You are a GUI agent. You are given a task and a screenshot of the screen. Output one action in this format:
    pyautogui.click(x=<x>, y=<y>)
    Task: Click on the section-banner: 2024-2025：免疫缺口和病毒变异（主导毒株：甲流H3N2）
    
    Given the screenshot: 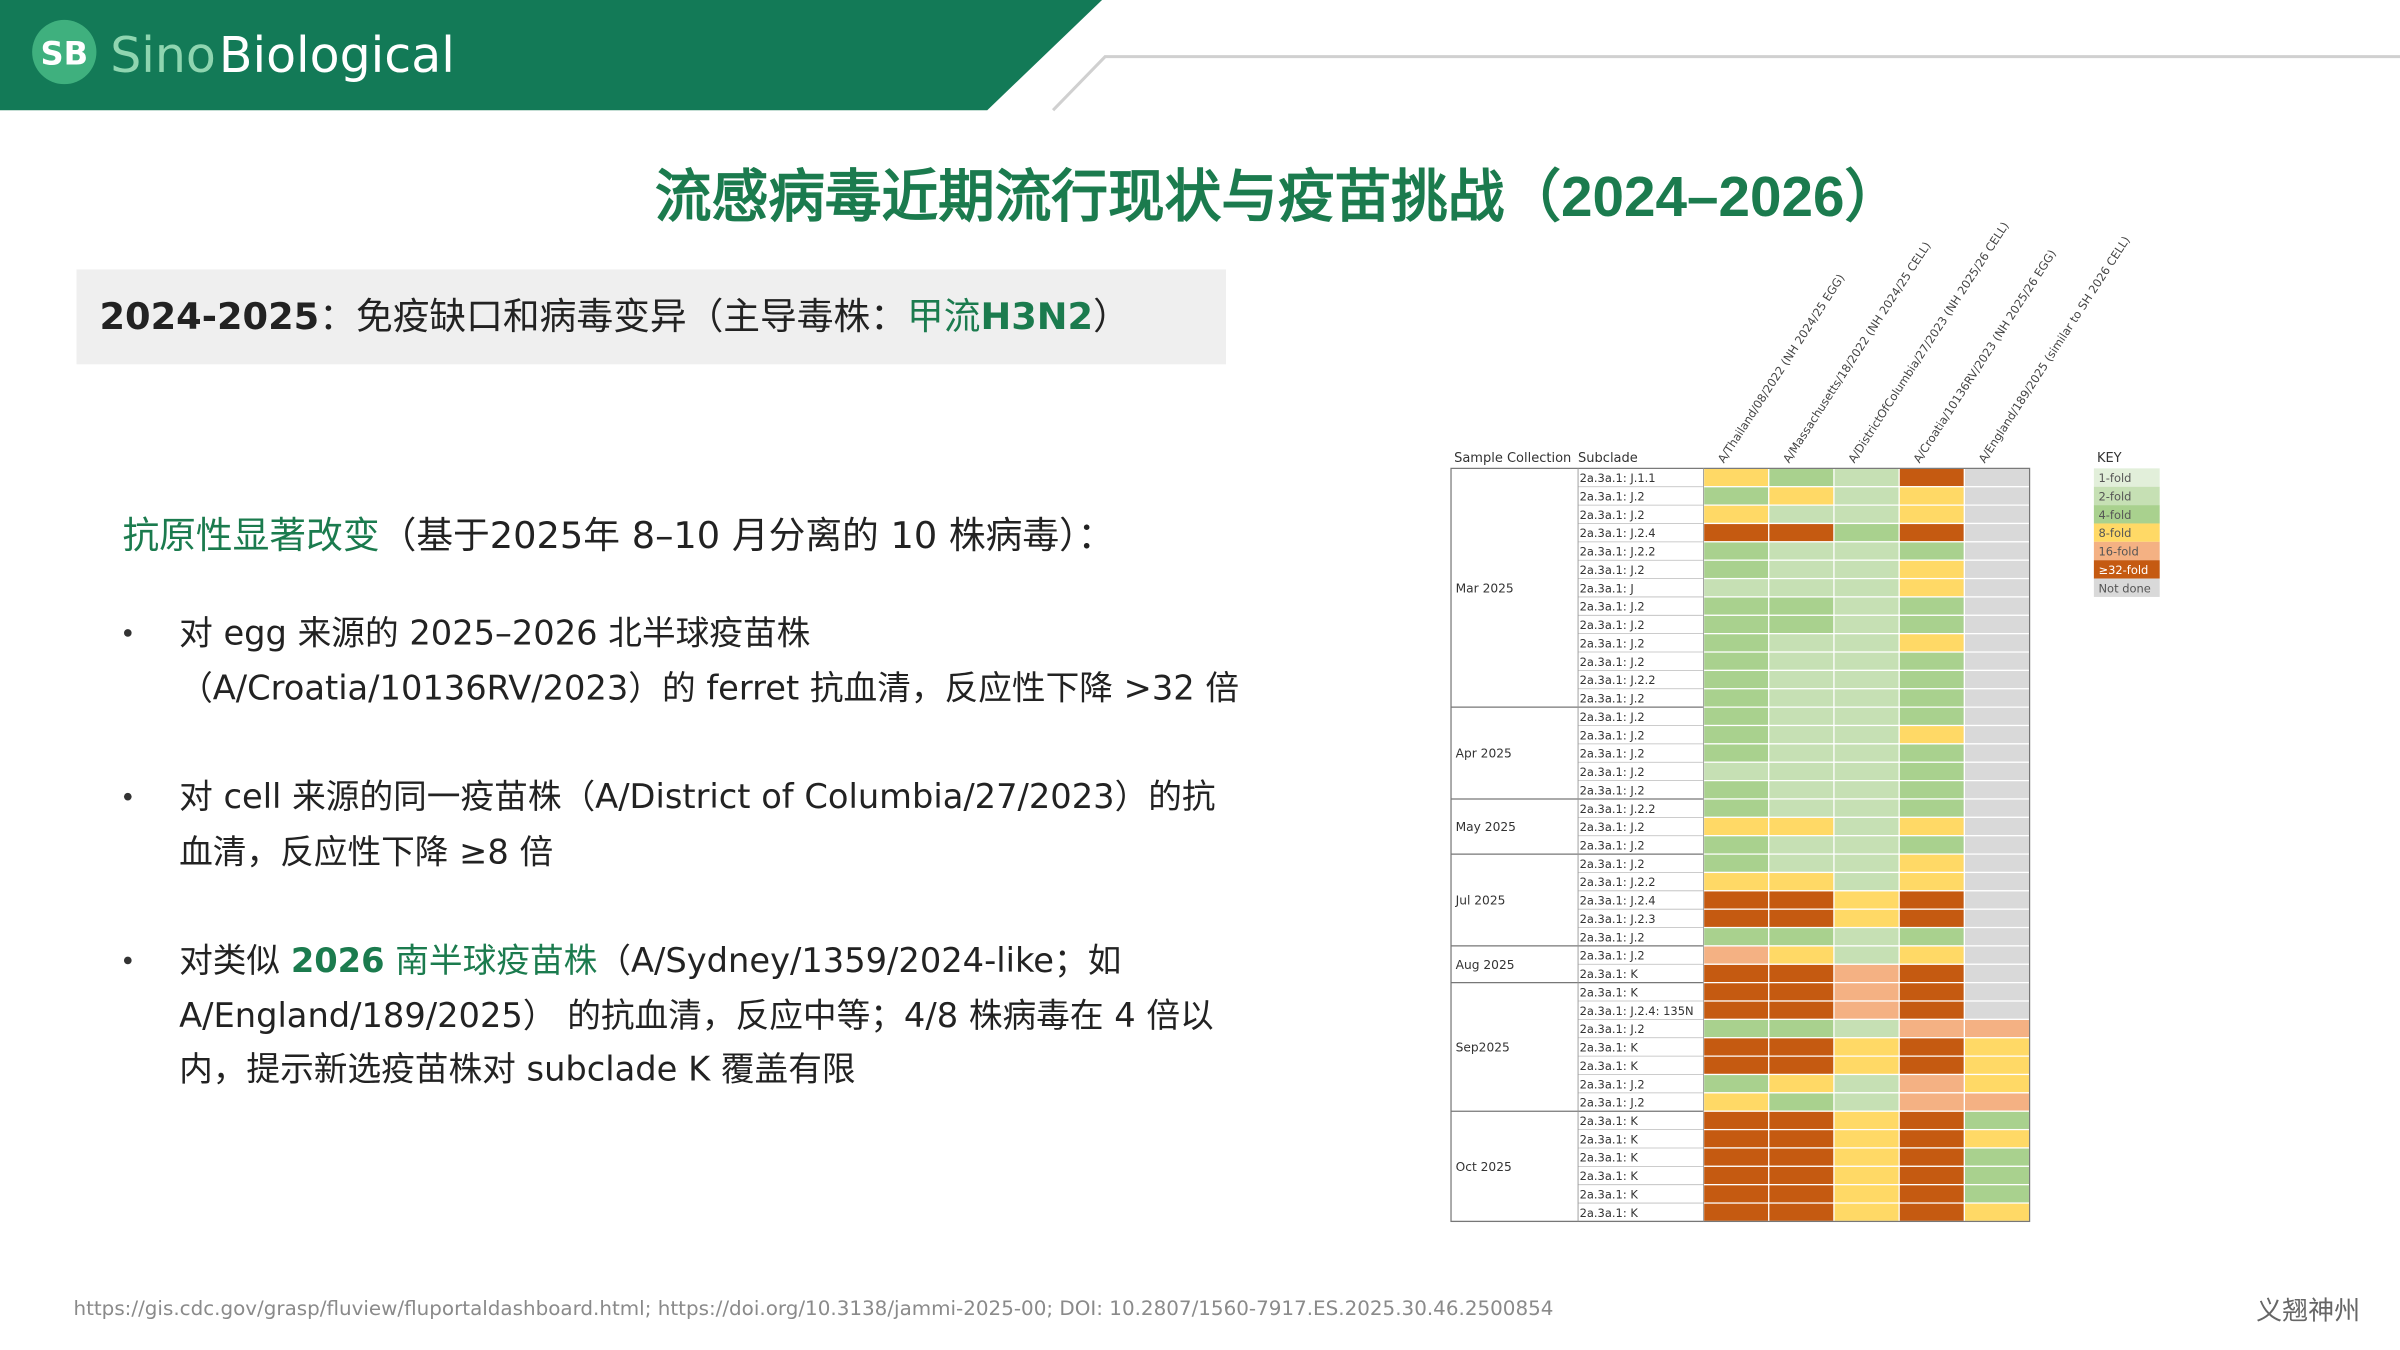 What is the action you would take?
    pyautogui.click(x=651, y=317)
    